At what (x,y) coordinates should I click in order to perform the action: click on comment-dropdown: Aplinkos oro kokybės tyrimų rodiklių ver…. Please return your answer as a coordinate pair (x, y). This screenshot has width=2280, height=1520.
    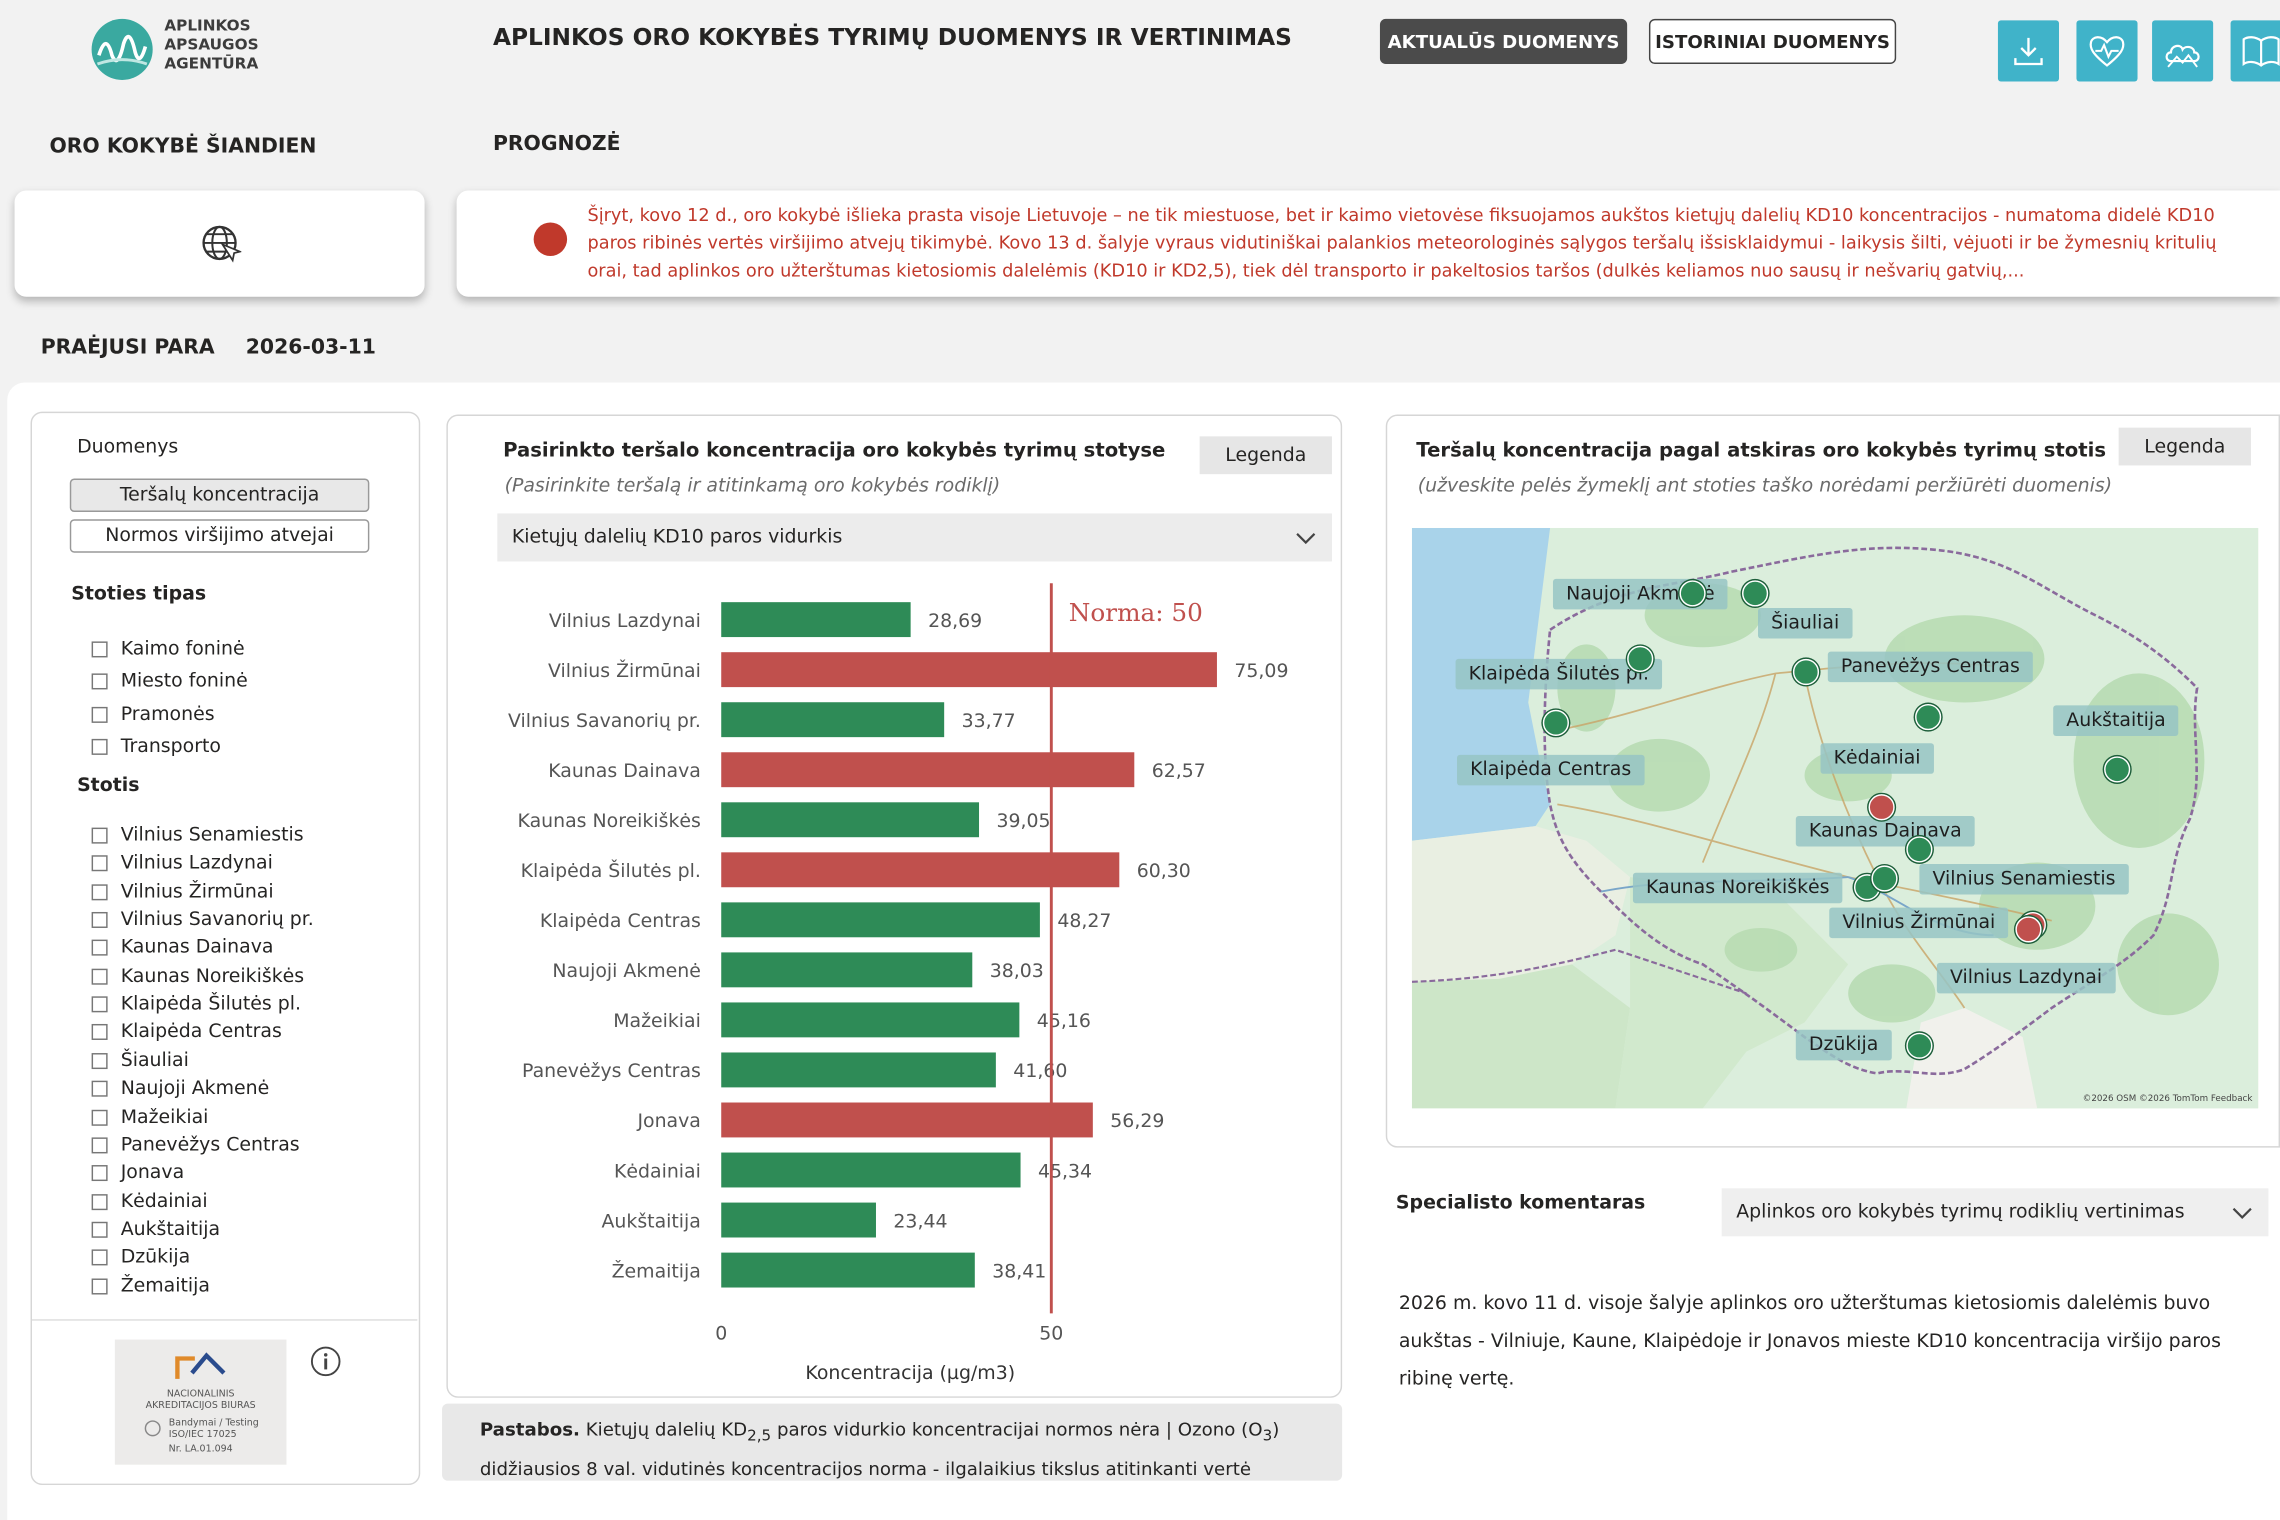
    Looking at the image, I should click on (1995, 1212).